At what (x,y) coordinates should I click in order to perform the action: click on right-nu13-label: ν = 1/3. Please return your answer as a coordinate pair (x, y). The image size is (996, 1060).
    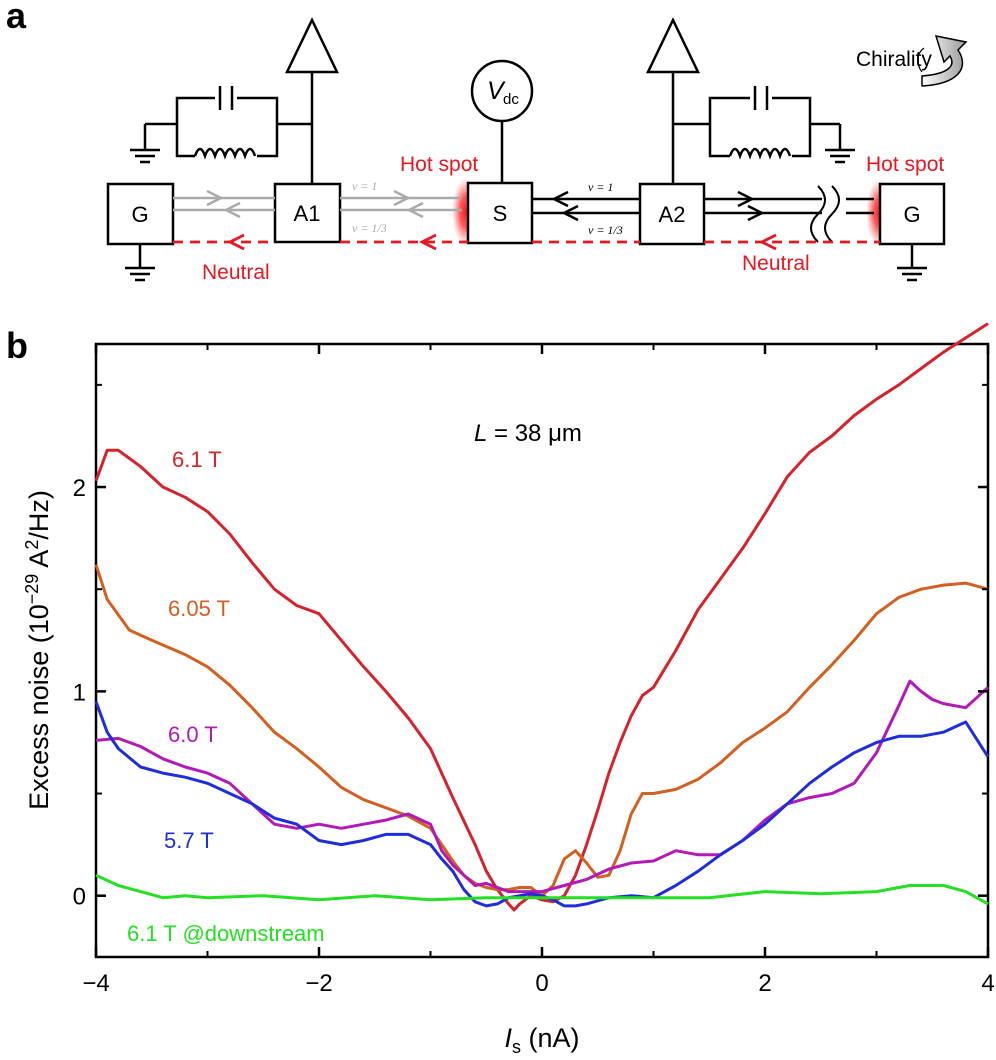
    Looking at the image, I should click on (605, 230).